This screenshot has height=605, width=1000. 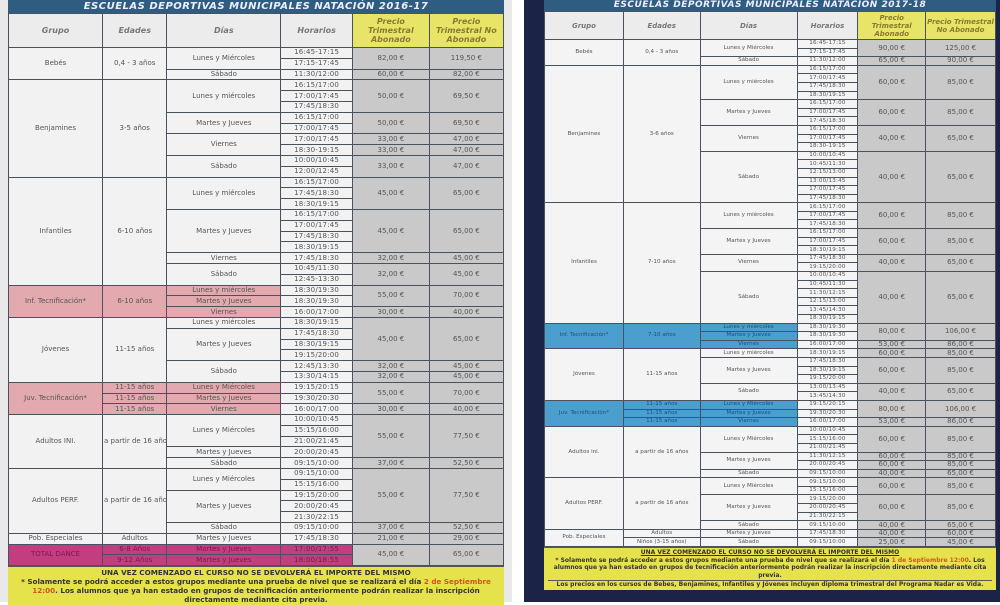 I want to click on schedule-time-cell: 16:45-17:15, so click(x=316, y=53).